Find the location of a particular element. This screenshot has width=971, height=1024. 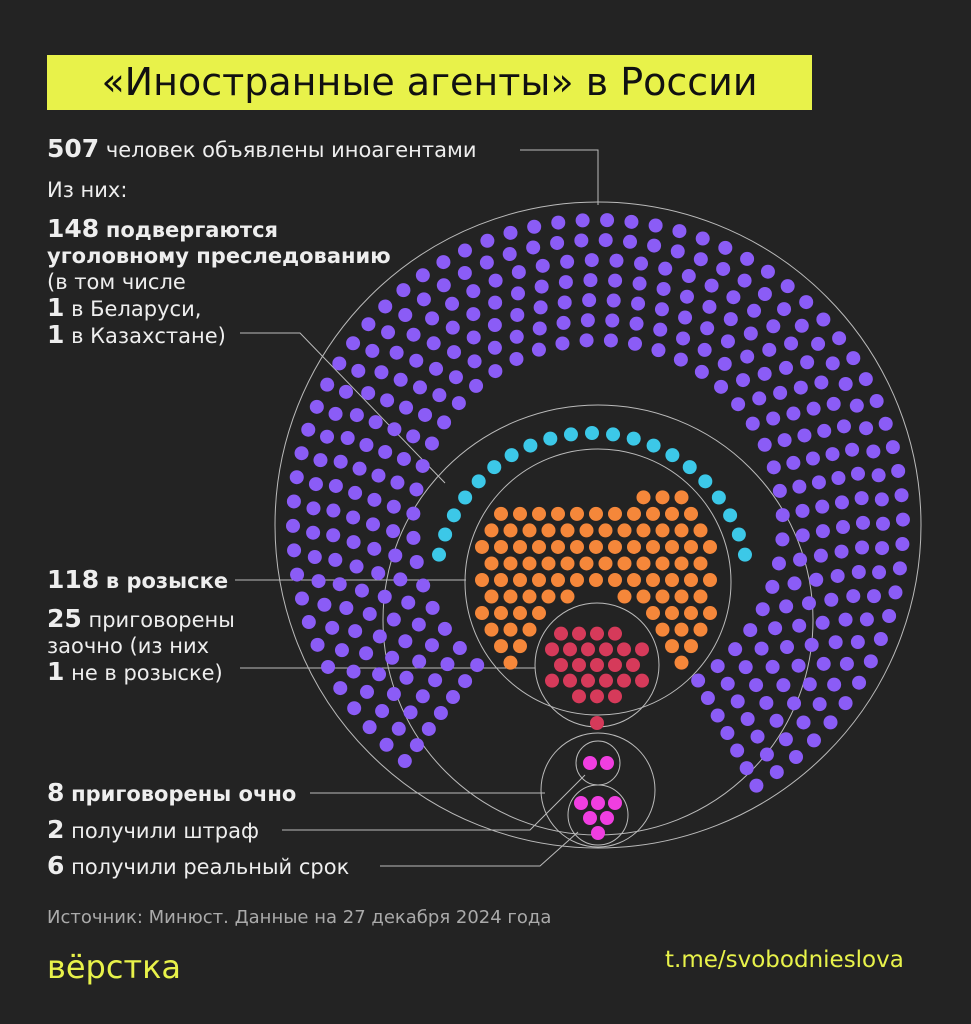

count: 25 is located at coordinates (64, 618).